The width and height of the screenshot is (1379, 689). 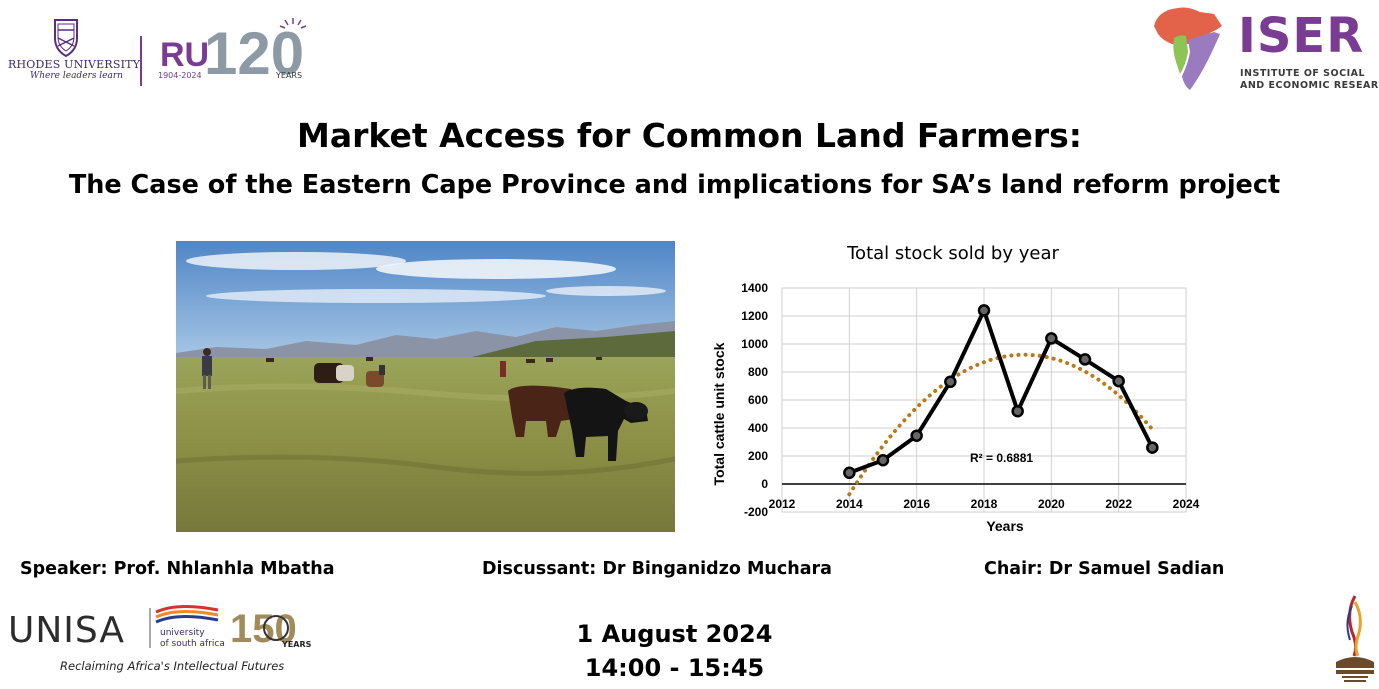 I want to click on x-tick-label: 2014, so click(x=849, y=504).